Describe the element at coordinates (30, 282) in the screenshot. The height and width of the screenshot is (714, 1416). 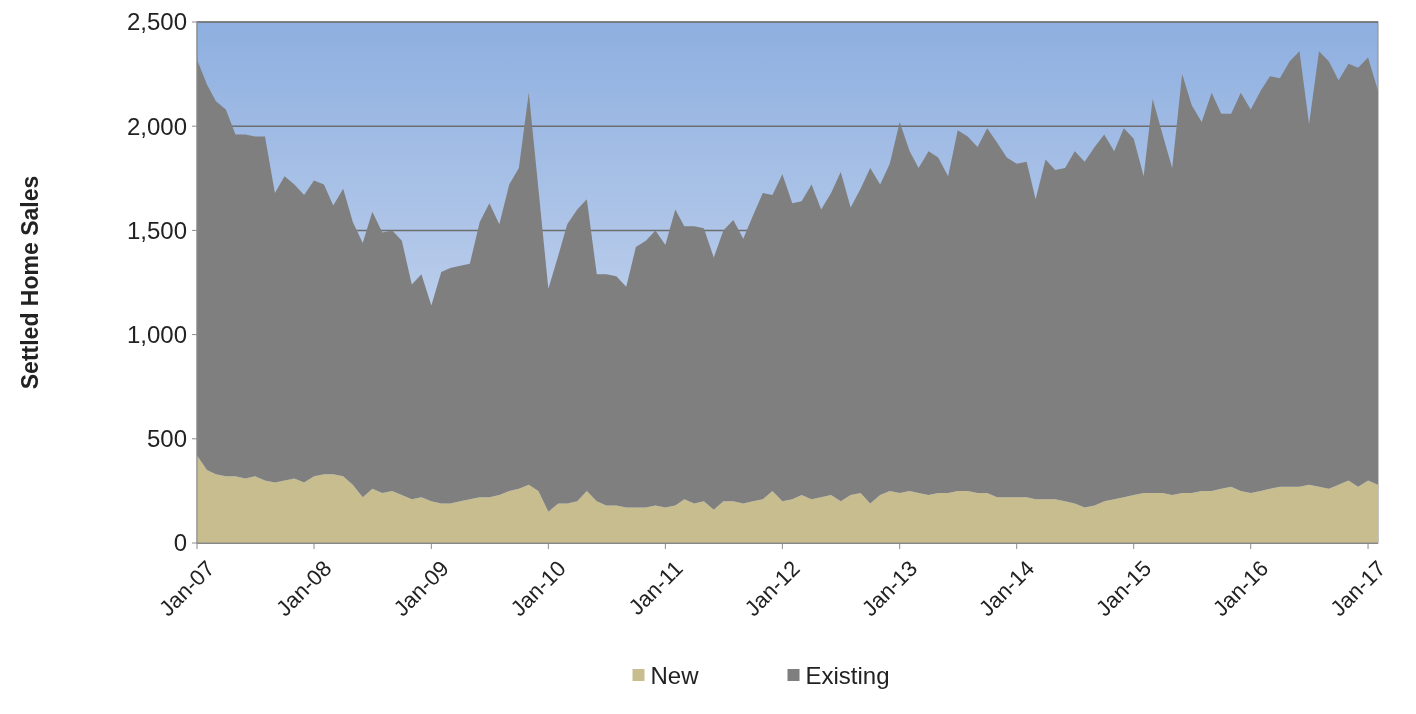
I see `y-axis-title: Settled Home Sales` at that location.